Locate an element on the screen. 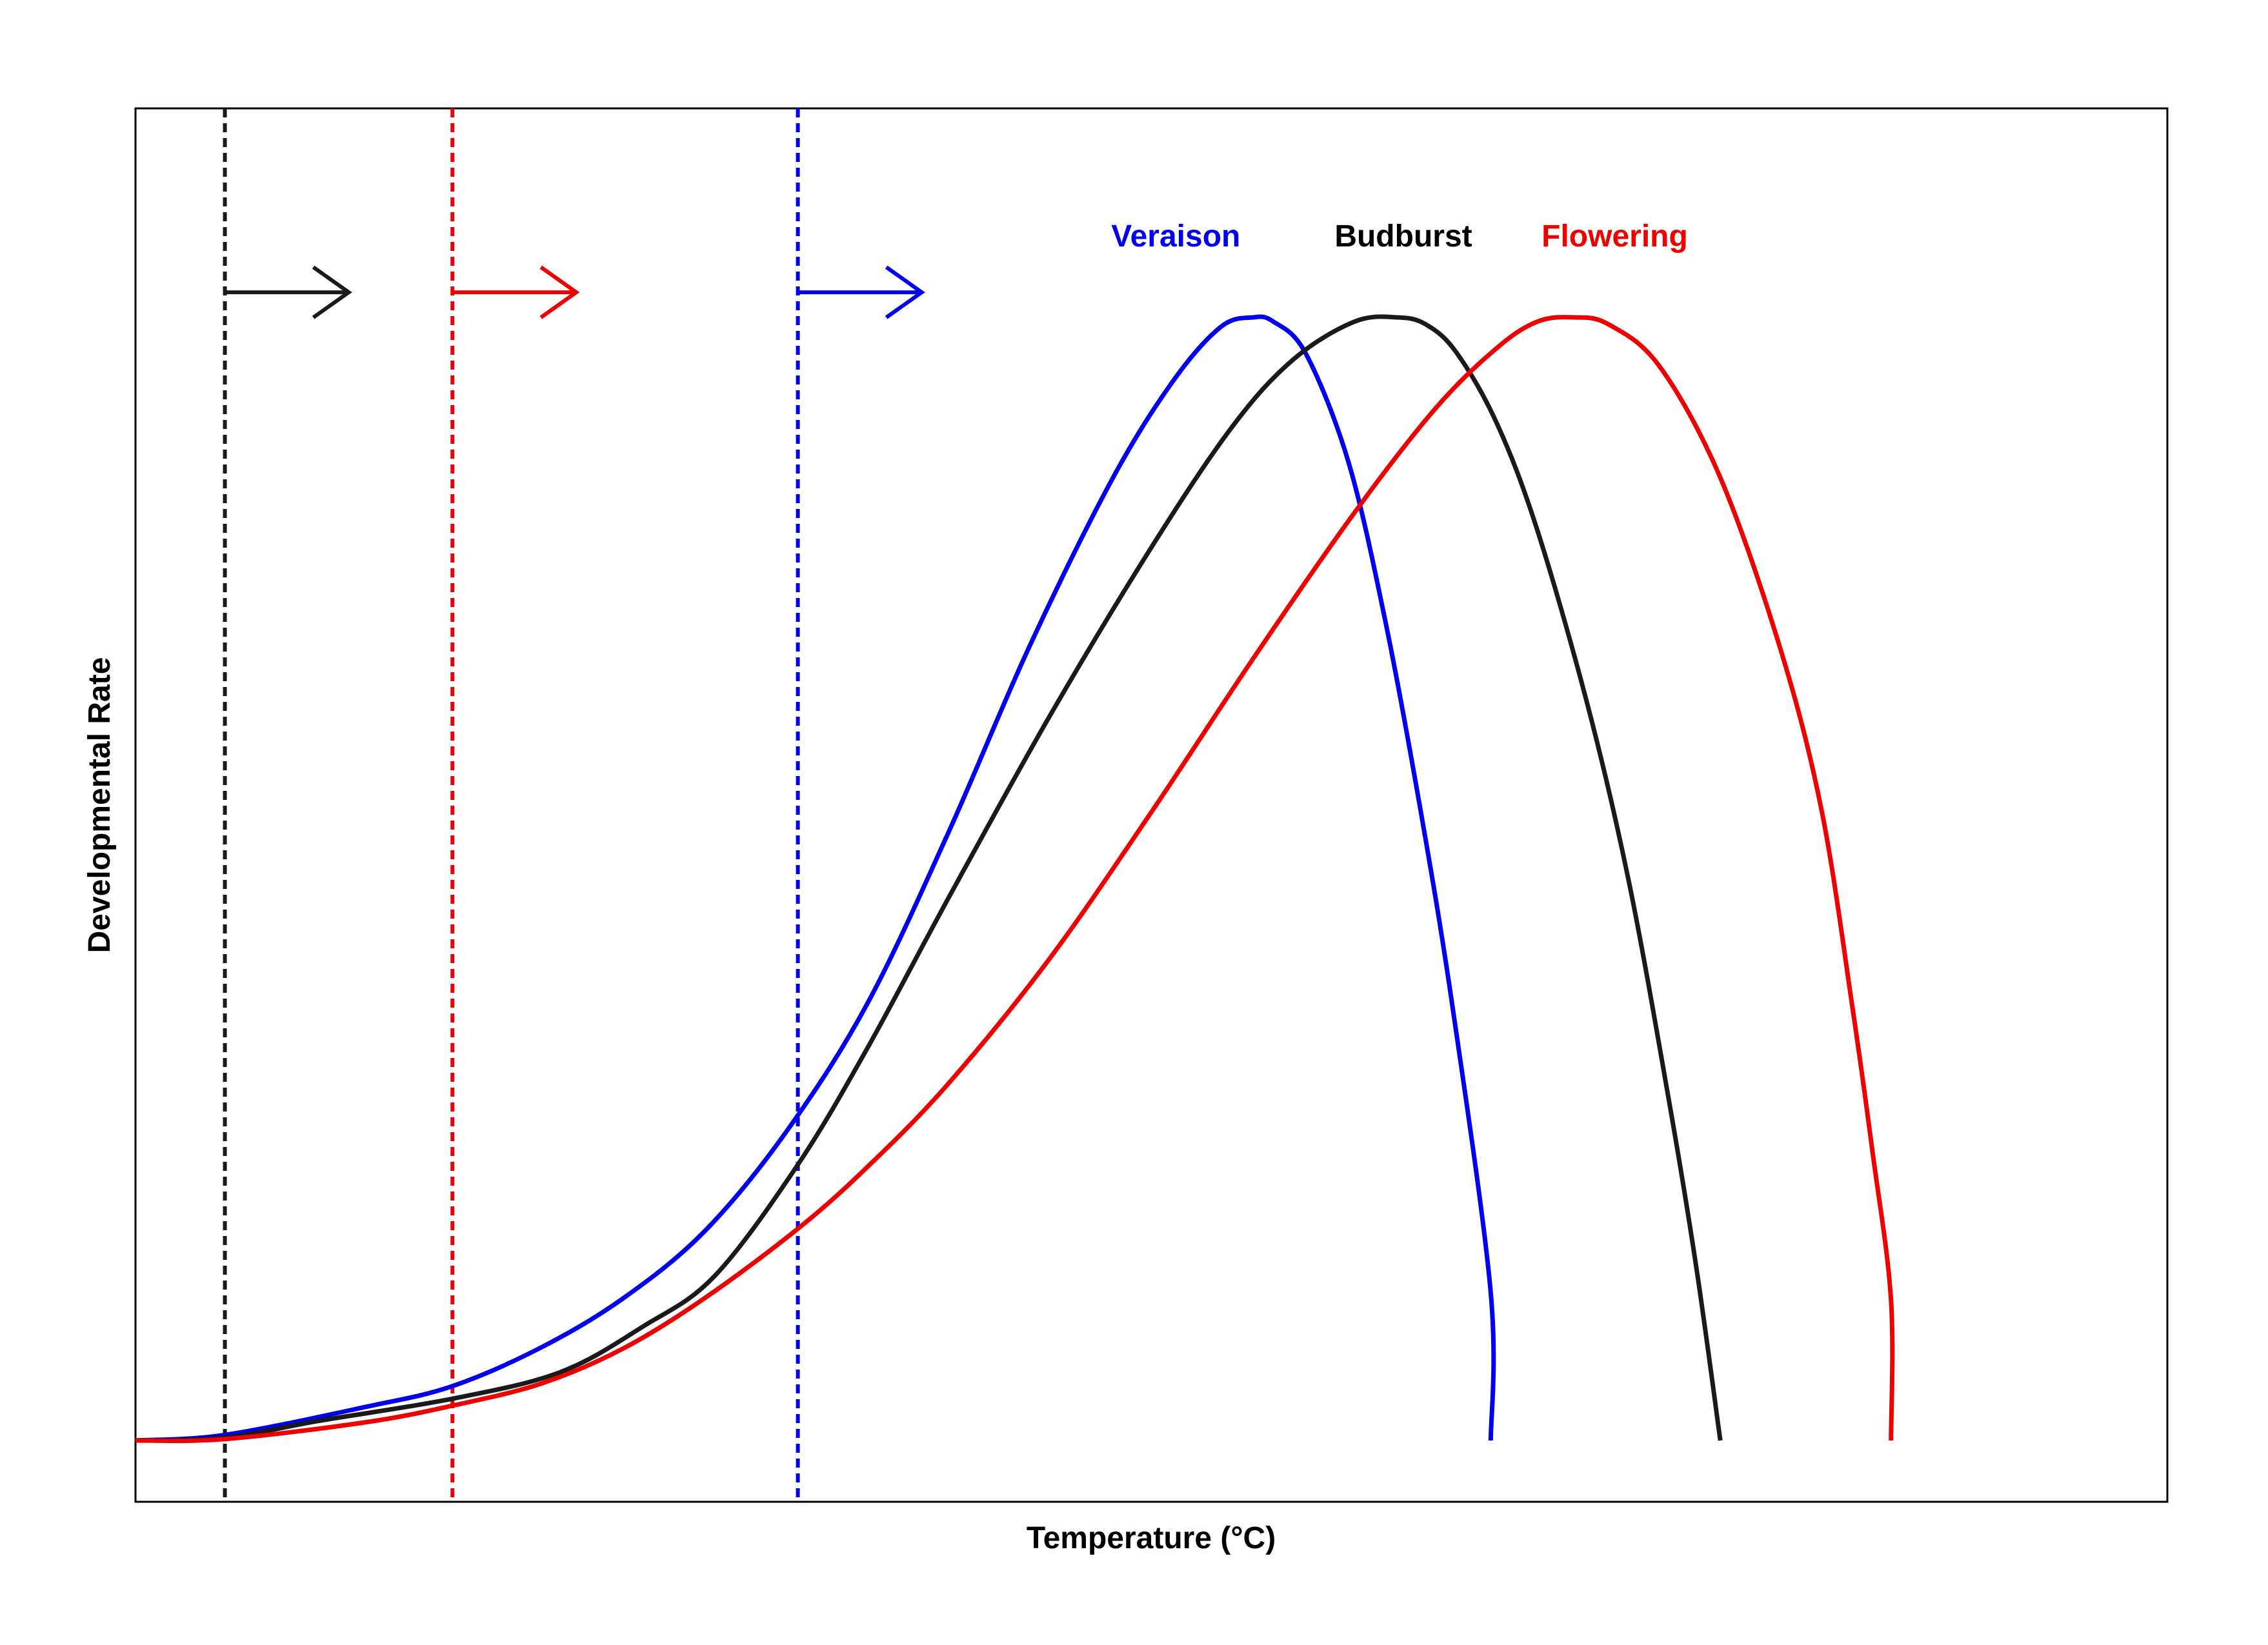  veraison-label: Veraison is located at coordinates (1175, 236).